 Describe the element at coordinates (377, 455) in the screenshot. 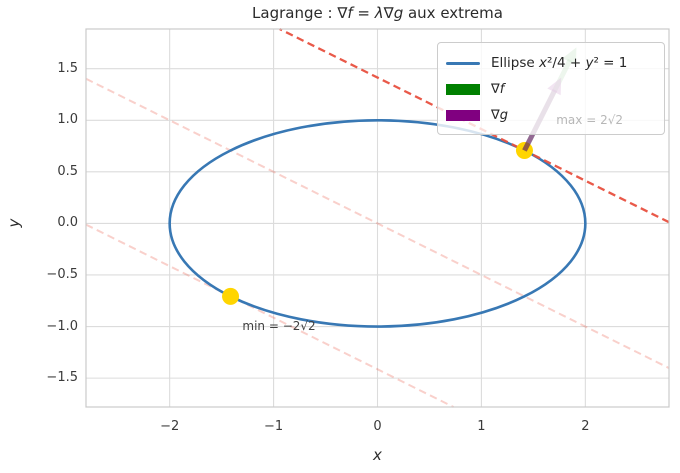

I see `x-axis-label: x` at that location.